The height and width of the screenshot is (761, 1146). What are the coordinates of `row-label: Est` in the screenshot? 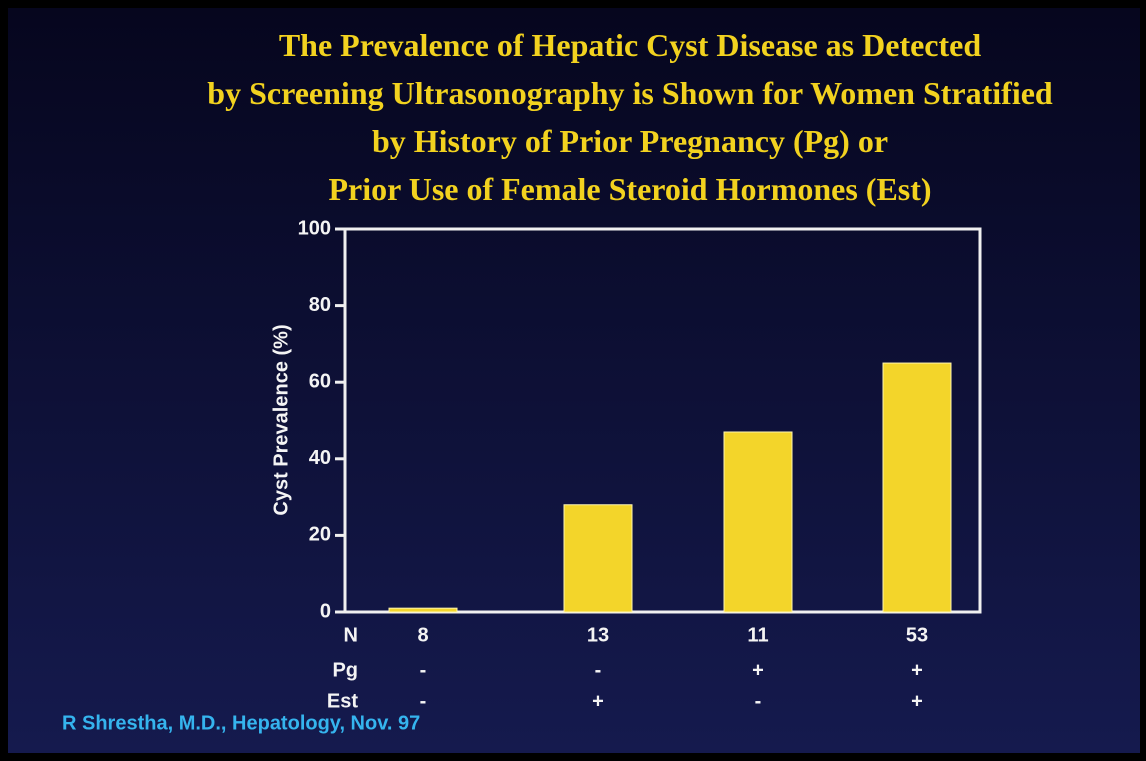 It's located at (342, 701).